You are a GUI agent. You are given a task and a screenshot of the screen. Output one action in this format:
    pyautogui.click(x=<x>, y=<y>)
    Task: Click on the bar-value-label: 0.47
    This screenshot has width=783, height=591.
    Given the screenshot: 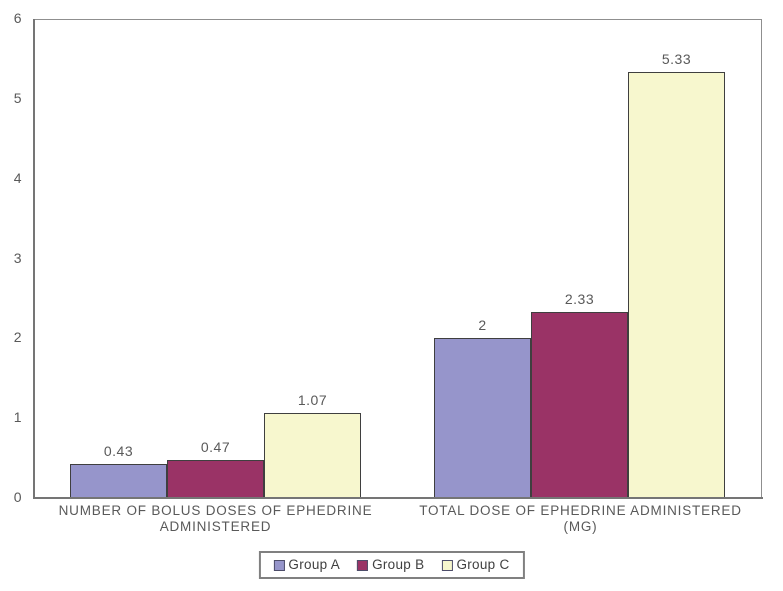 What is the action you would take?
    pyautogui.click(x=215, y=447)
    